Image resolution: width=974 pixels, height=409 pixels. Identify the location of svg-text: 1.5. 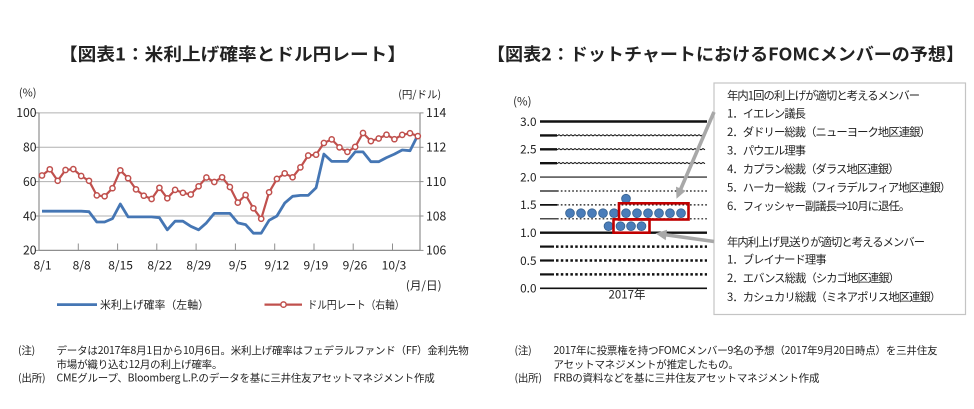
(528, 204).